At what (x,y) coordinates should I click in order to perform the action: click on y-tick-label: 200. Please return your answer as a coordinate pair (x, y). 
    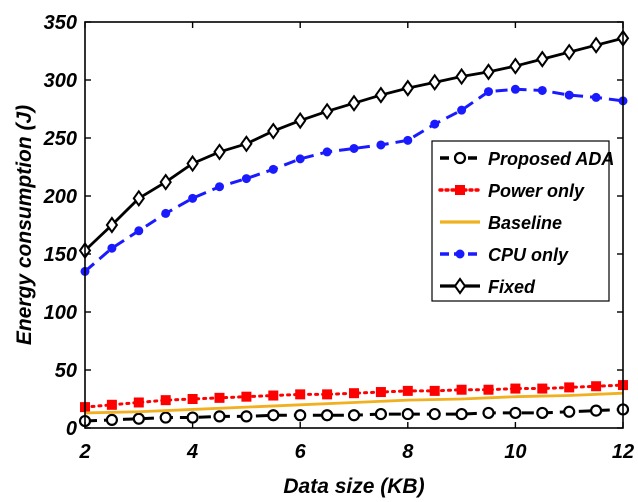
    Looking at the image, I should click on (60, 197).